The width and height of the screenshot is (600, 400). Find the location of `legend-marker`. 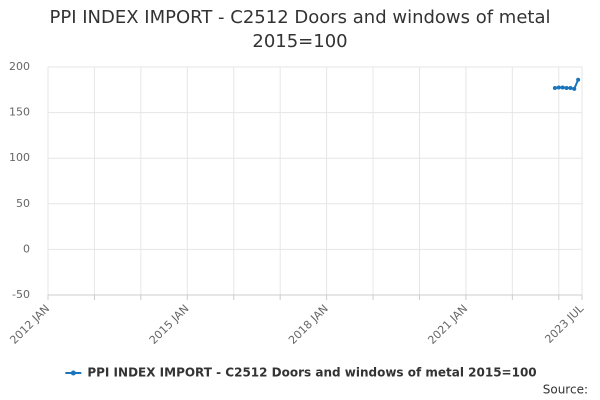

legend-marker is located at coordinates (73, 373).